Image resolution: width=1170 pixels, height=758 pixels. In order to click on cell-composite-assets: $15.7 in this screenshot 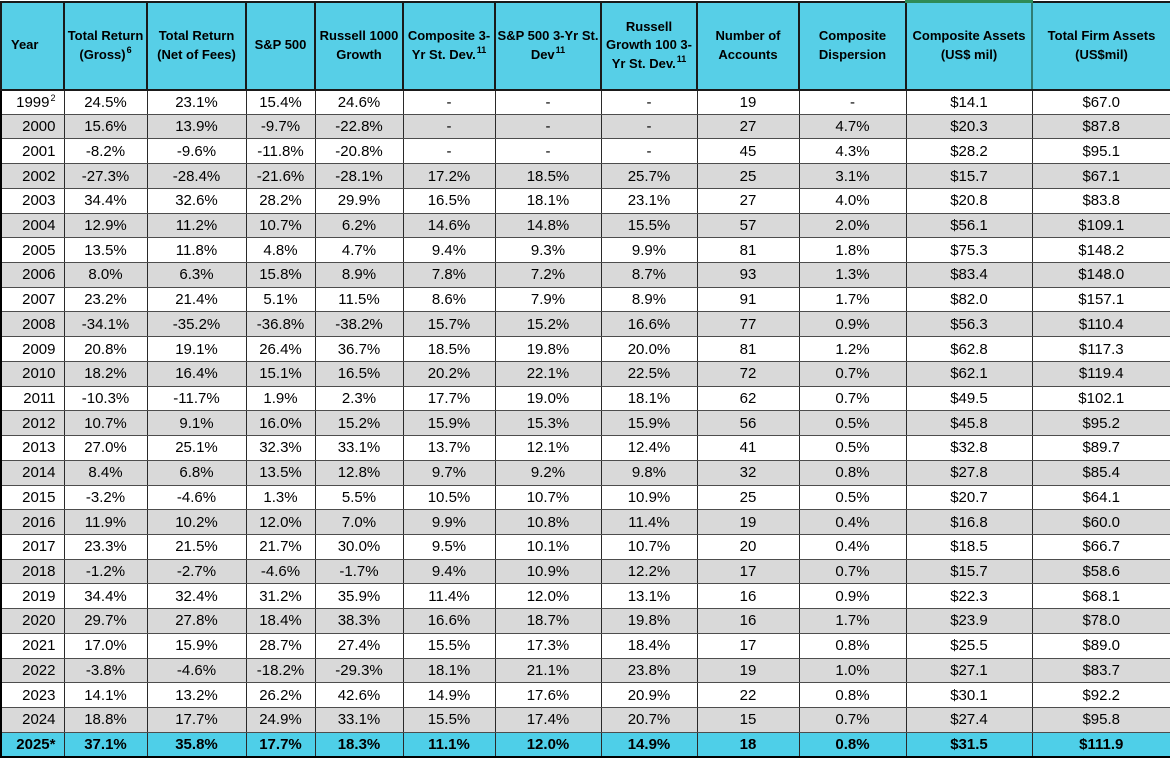, I will do `click(969, 176)`.